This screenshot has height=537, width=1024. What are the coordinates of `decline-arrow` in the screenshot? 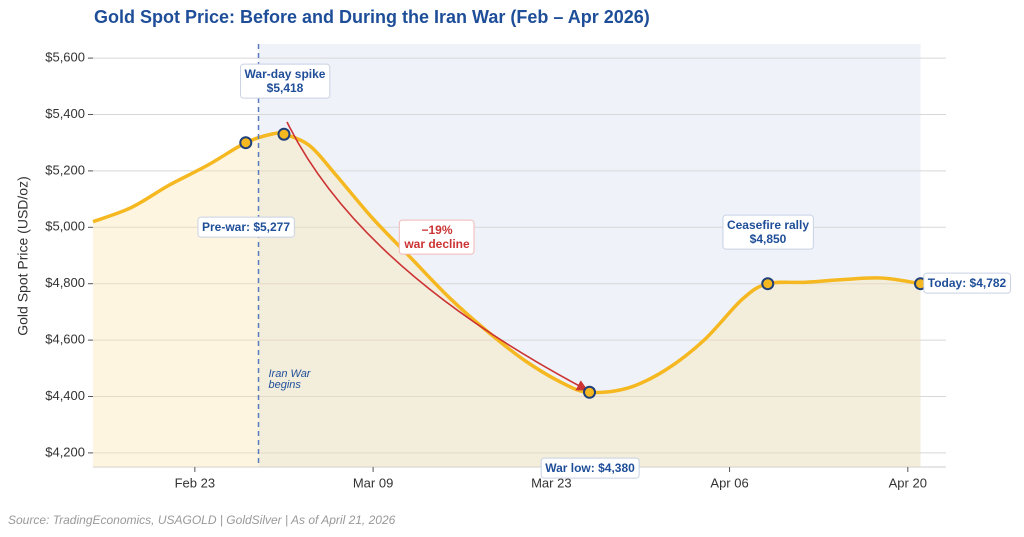 It's located at (437, 256).